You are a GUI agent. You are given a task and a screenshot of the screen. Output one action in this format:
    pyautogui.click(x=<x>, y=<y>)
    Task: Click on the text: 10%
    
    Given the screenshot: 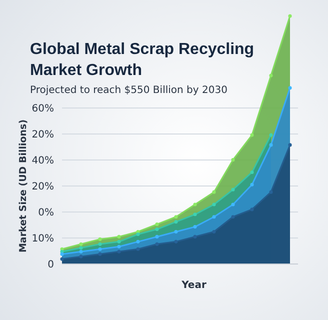 What is the action you would take?
    pyautogui.click(x=43, y=239)
    